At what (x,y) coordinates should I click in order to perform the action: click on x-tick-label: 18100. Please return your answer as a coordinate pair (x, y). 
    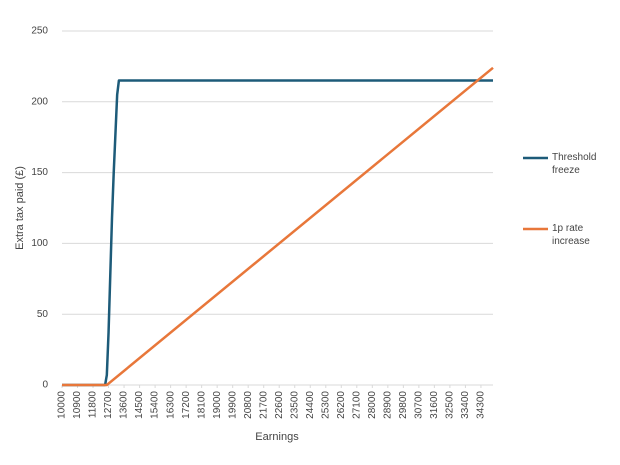
    Looking at the image, I should click on (201, 405).